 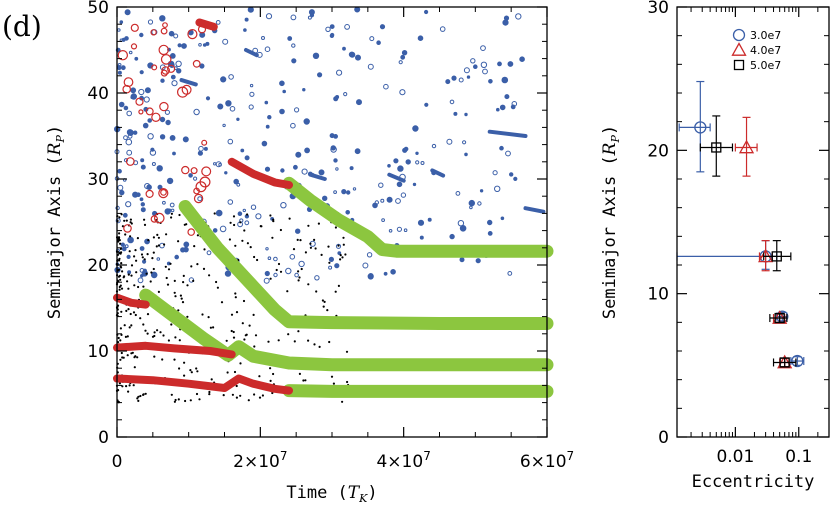 What do you see at coordinates (284, 456) in the screenshot?
I see `left-x-tick-exponent: 7` at bounding box center [284, 456].